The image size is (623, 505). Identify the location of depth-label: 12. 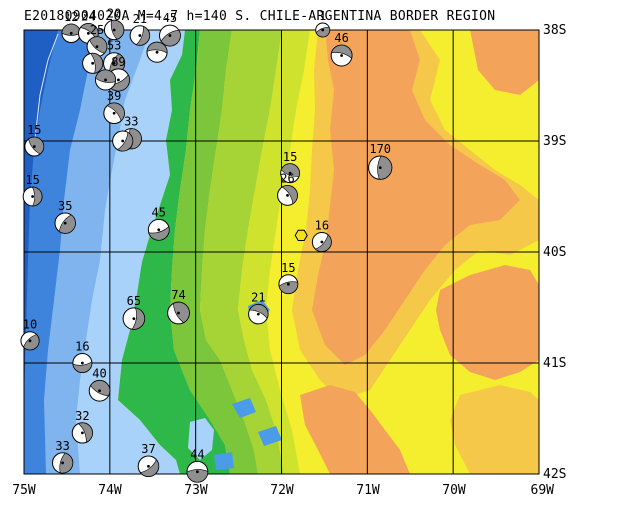
(71, 17).